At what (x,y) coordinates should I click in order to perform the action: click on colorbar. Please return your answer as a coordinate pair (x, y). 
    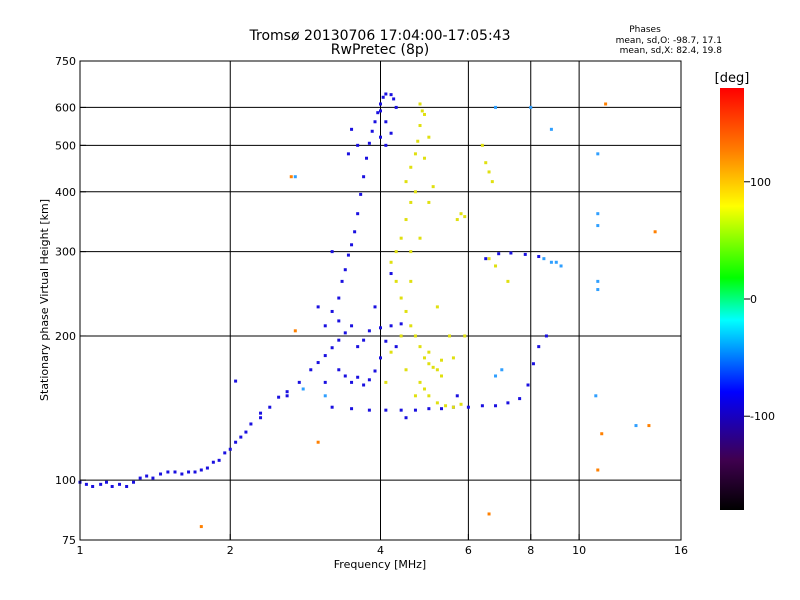
    Looking at the image, I should click on (732, 299).